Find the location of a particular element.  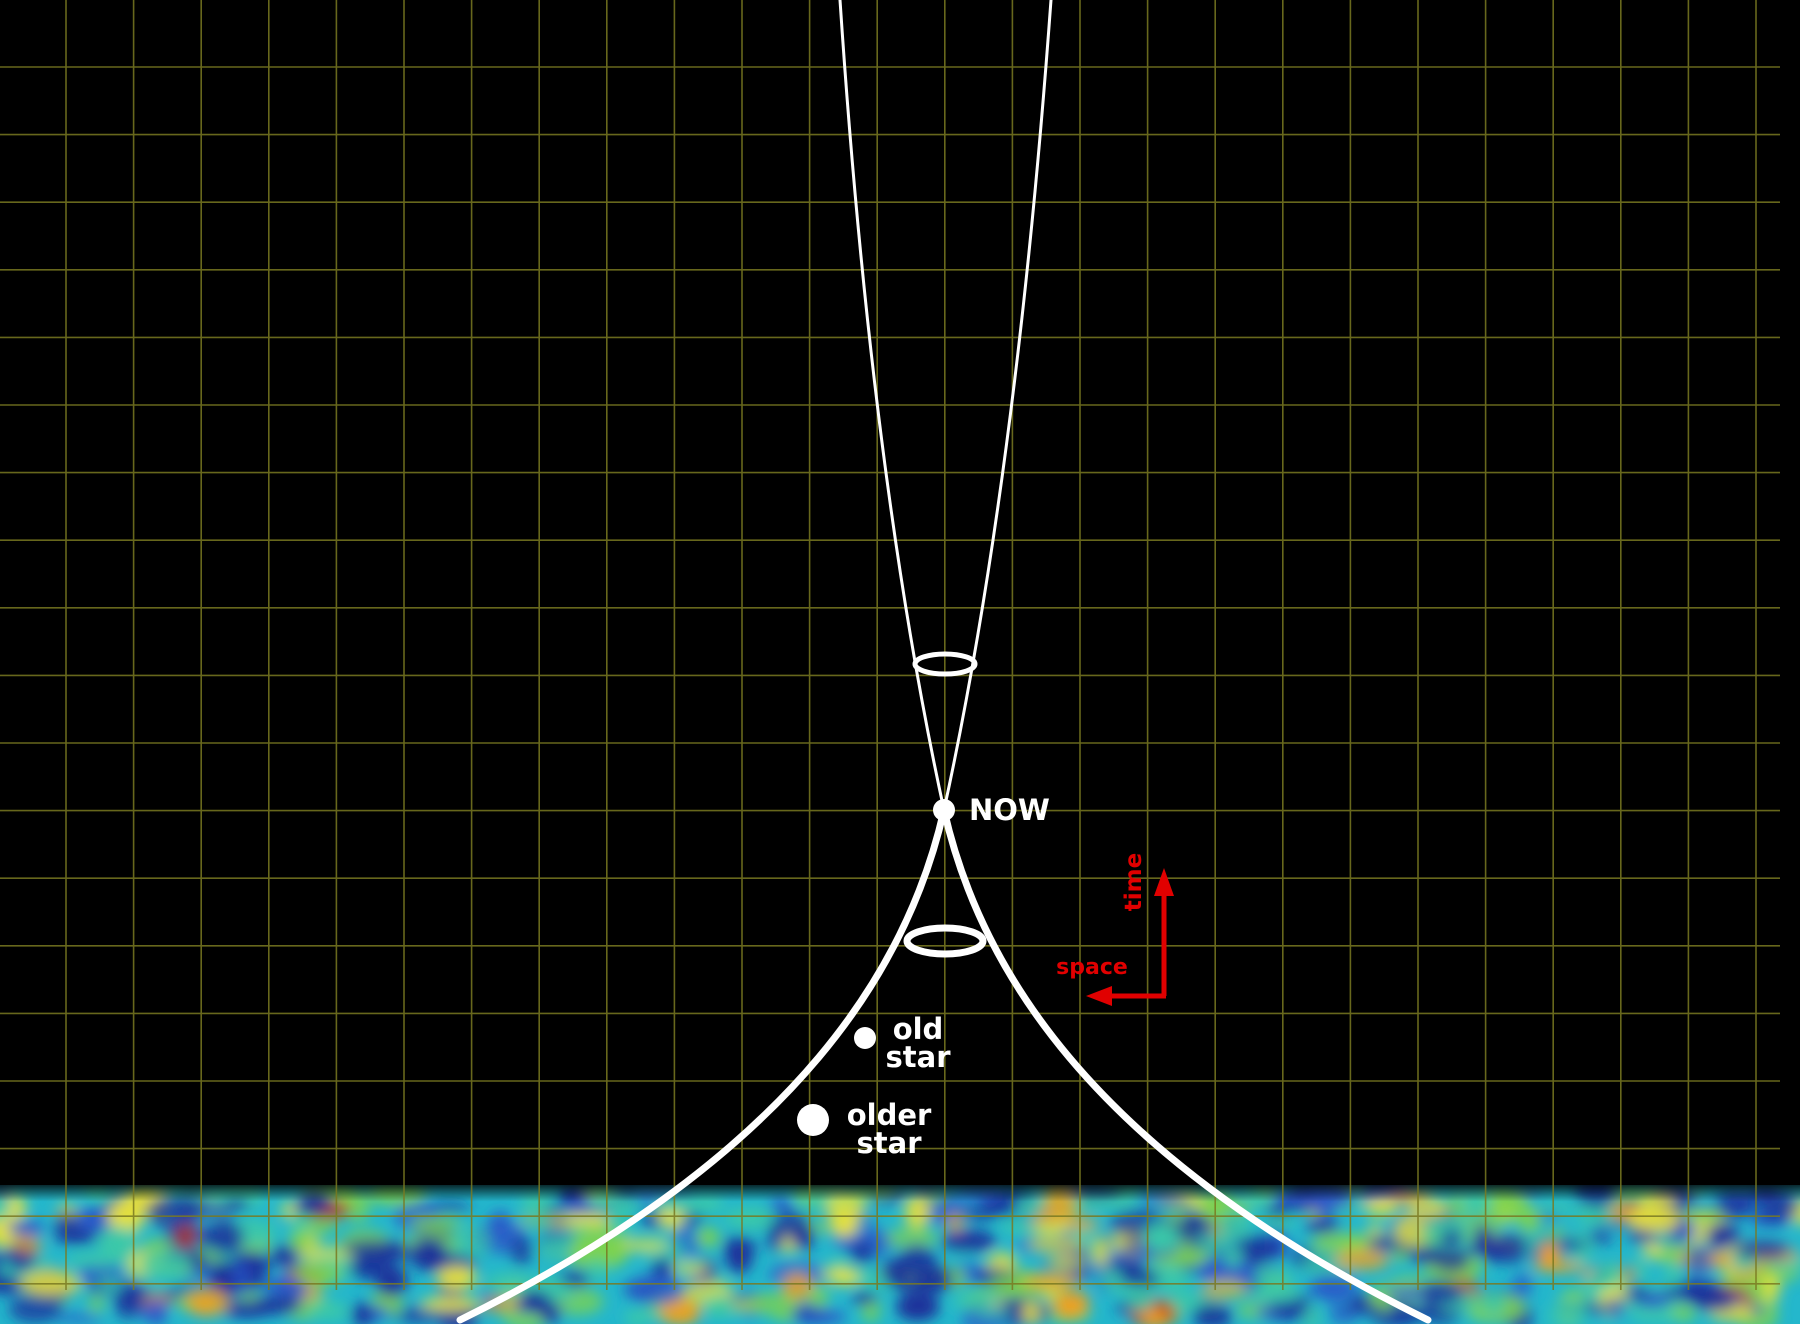

axis-arrows is located at coordinates (1130, 937).